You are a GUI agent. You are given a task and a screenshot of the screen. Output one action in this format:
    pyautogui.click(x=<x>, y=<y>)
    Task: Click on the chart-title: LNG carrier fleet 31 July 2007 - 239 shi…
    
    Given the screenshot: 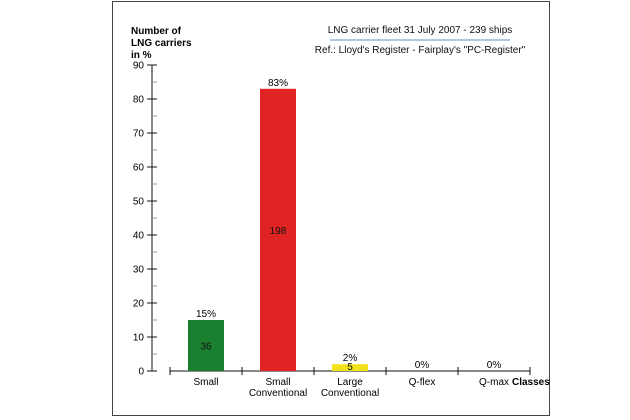 What is the action you would take?
    pyautogui.click(x=420, y=30)
    